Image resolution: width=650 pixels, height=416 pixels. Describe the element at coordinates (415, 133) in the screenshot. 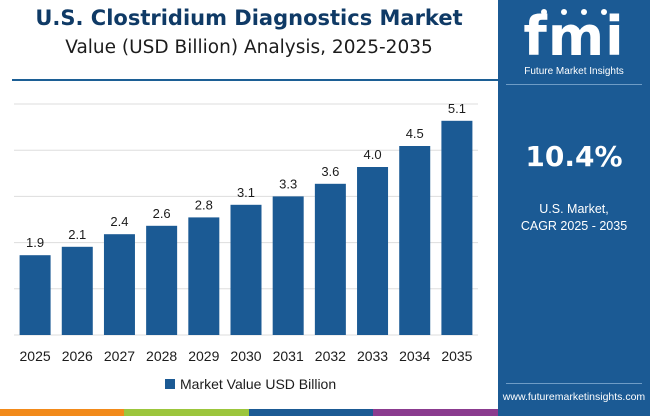

I see `value-label-2034: 4.5` at that location.